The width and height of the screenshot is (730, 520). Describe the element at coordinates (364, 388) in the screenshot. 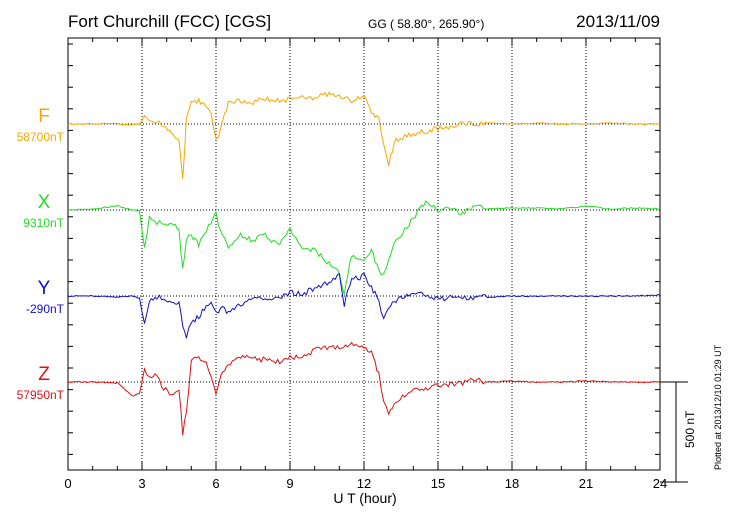

I see `series-line-z` at that location.